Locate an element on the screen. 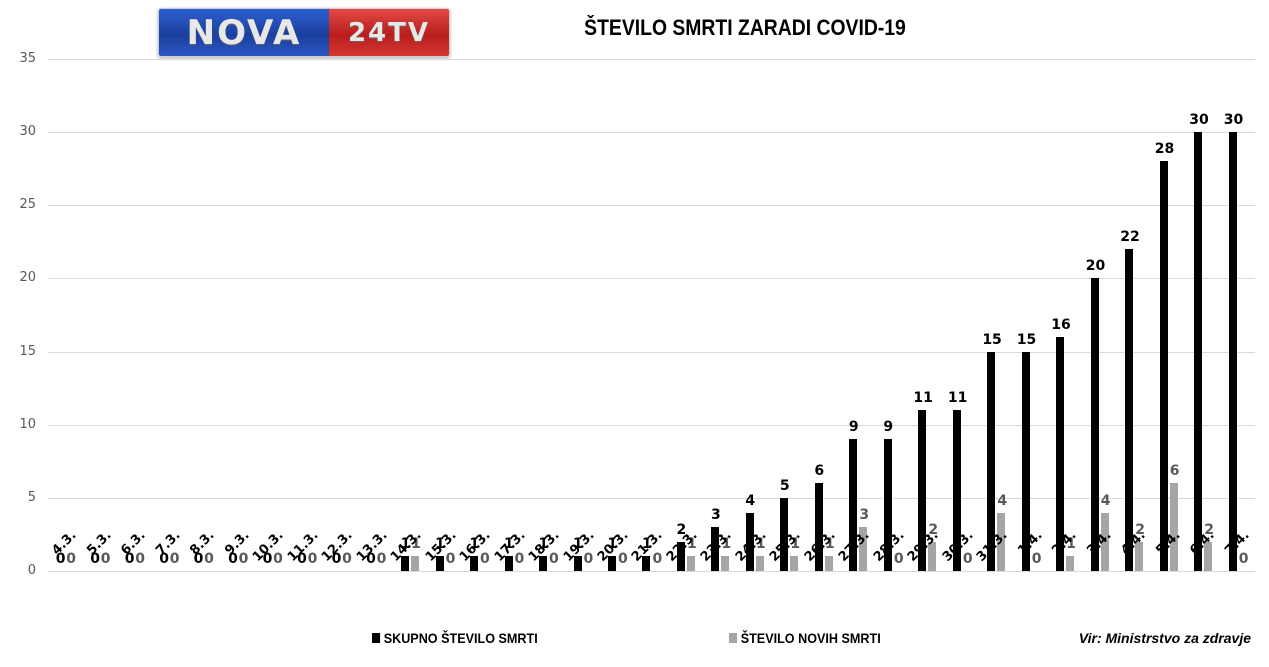 The width and height of the screenshot is (1269, 667). category-group: 28 6 is located at coordinates (1169, 315).